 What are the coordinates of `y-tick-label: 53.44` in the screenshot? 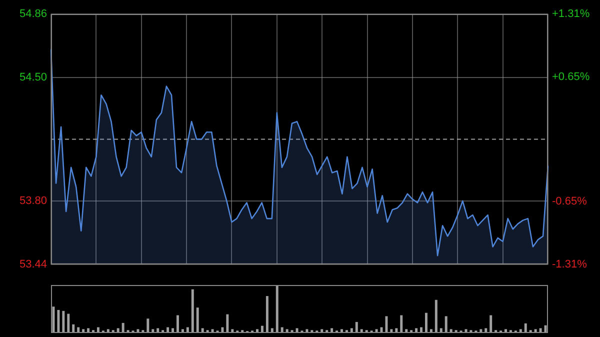 It's located at (33, 264).